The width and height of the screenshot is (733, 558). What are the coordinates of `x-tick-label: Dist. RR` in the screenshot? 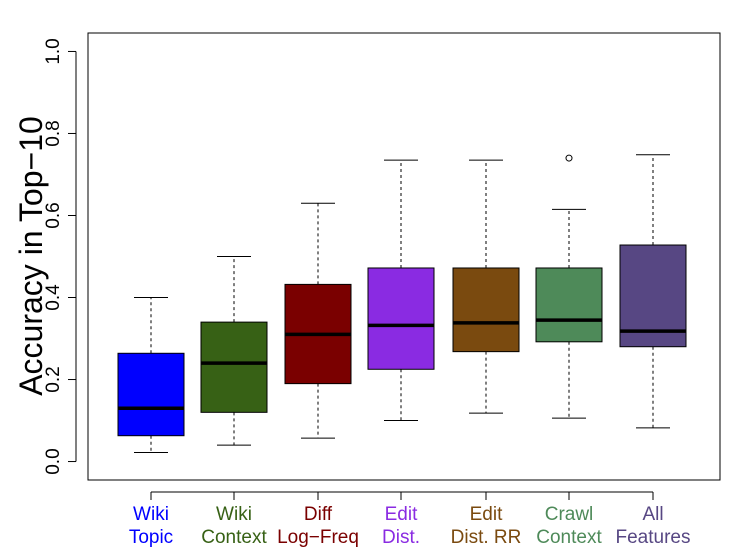 It's located at (486, 537).